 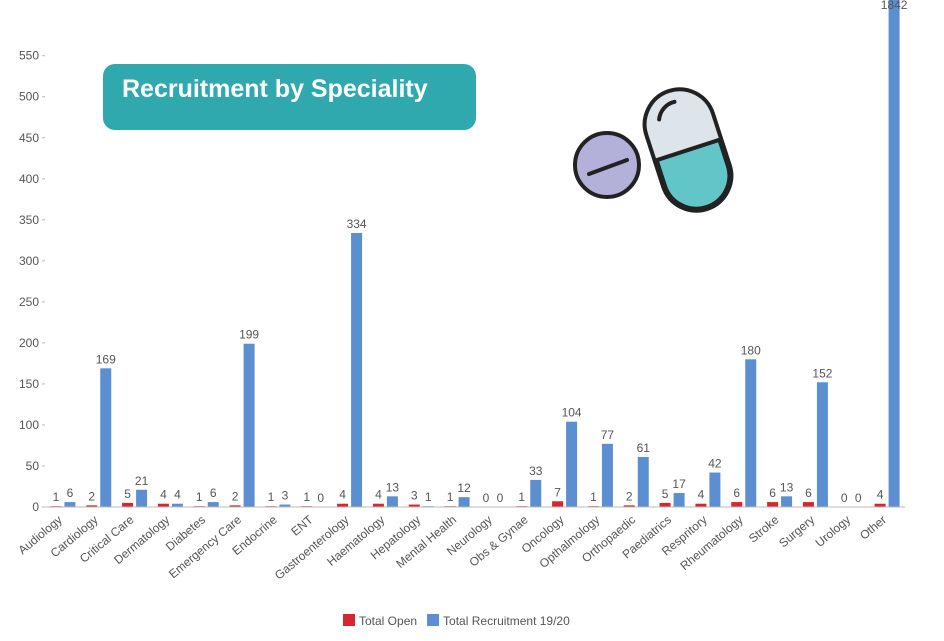 What do you see at coordinates (29, 343) in the screenshot?
I see `y-tick-label: 200` at bounding box center [29, 343].